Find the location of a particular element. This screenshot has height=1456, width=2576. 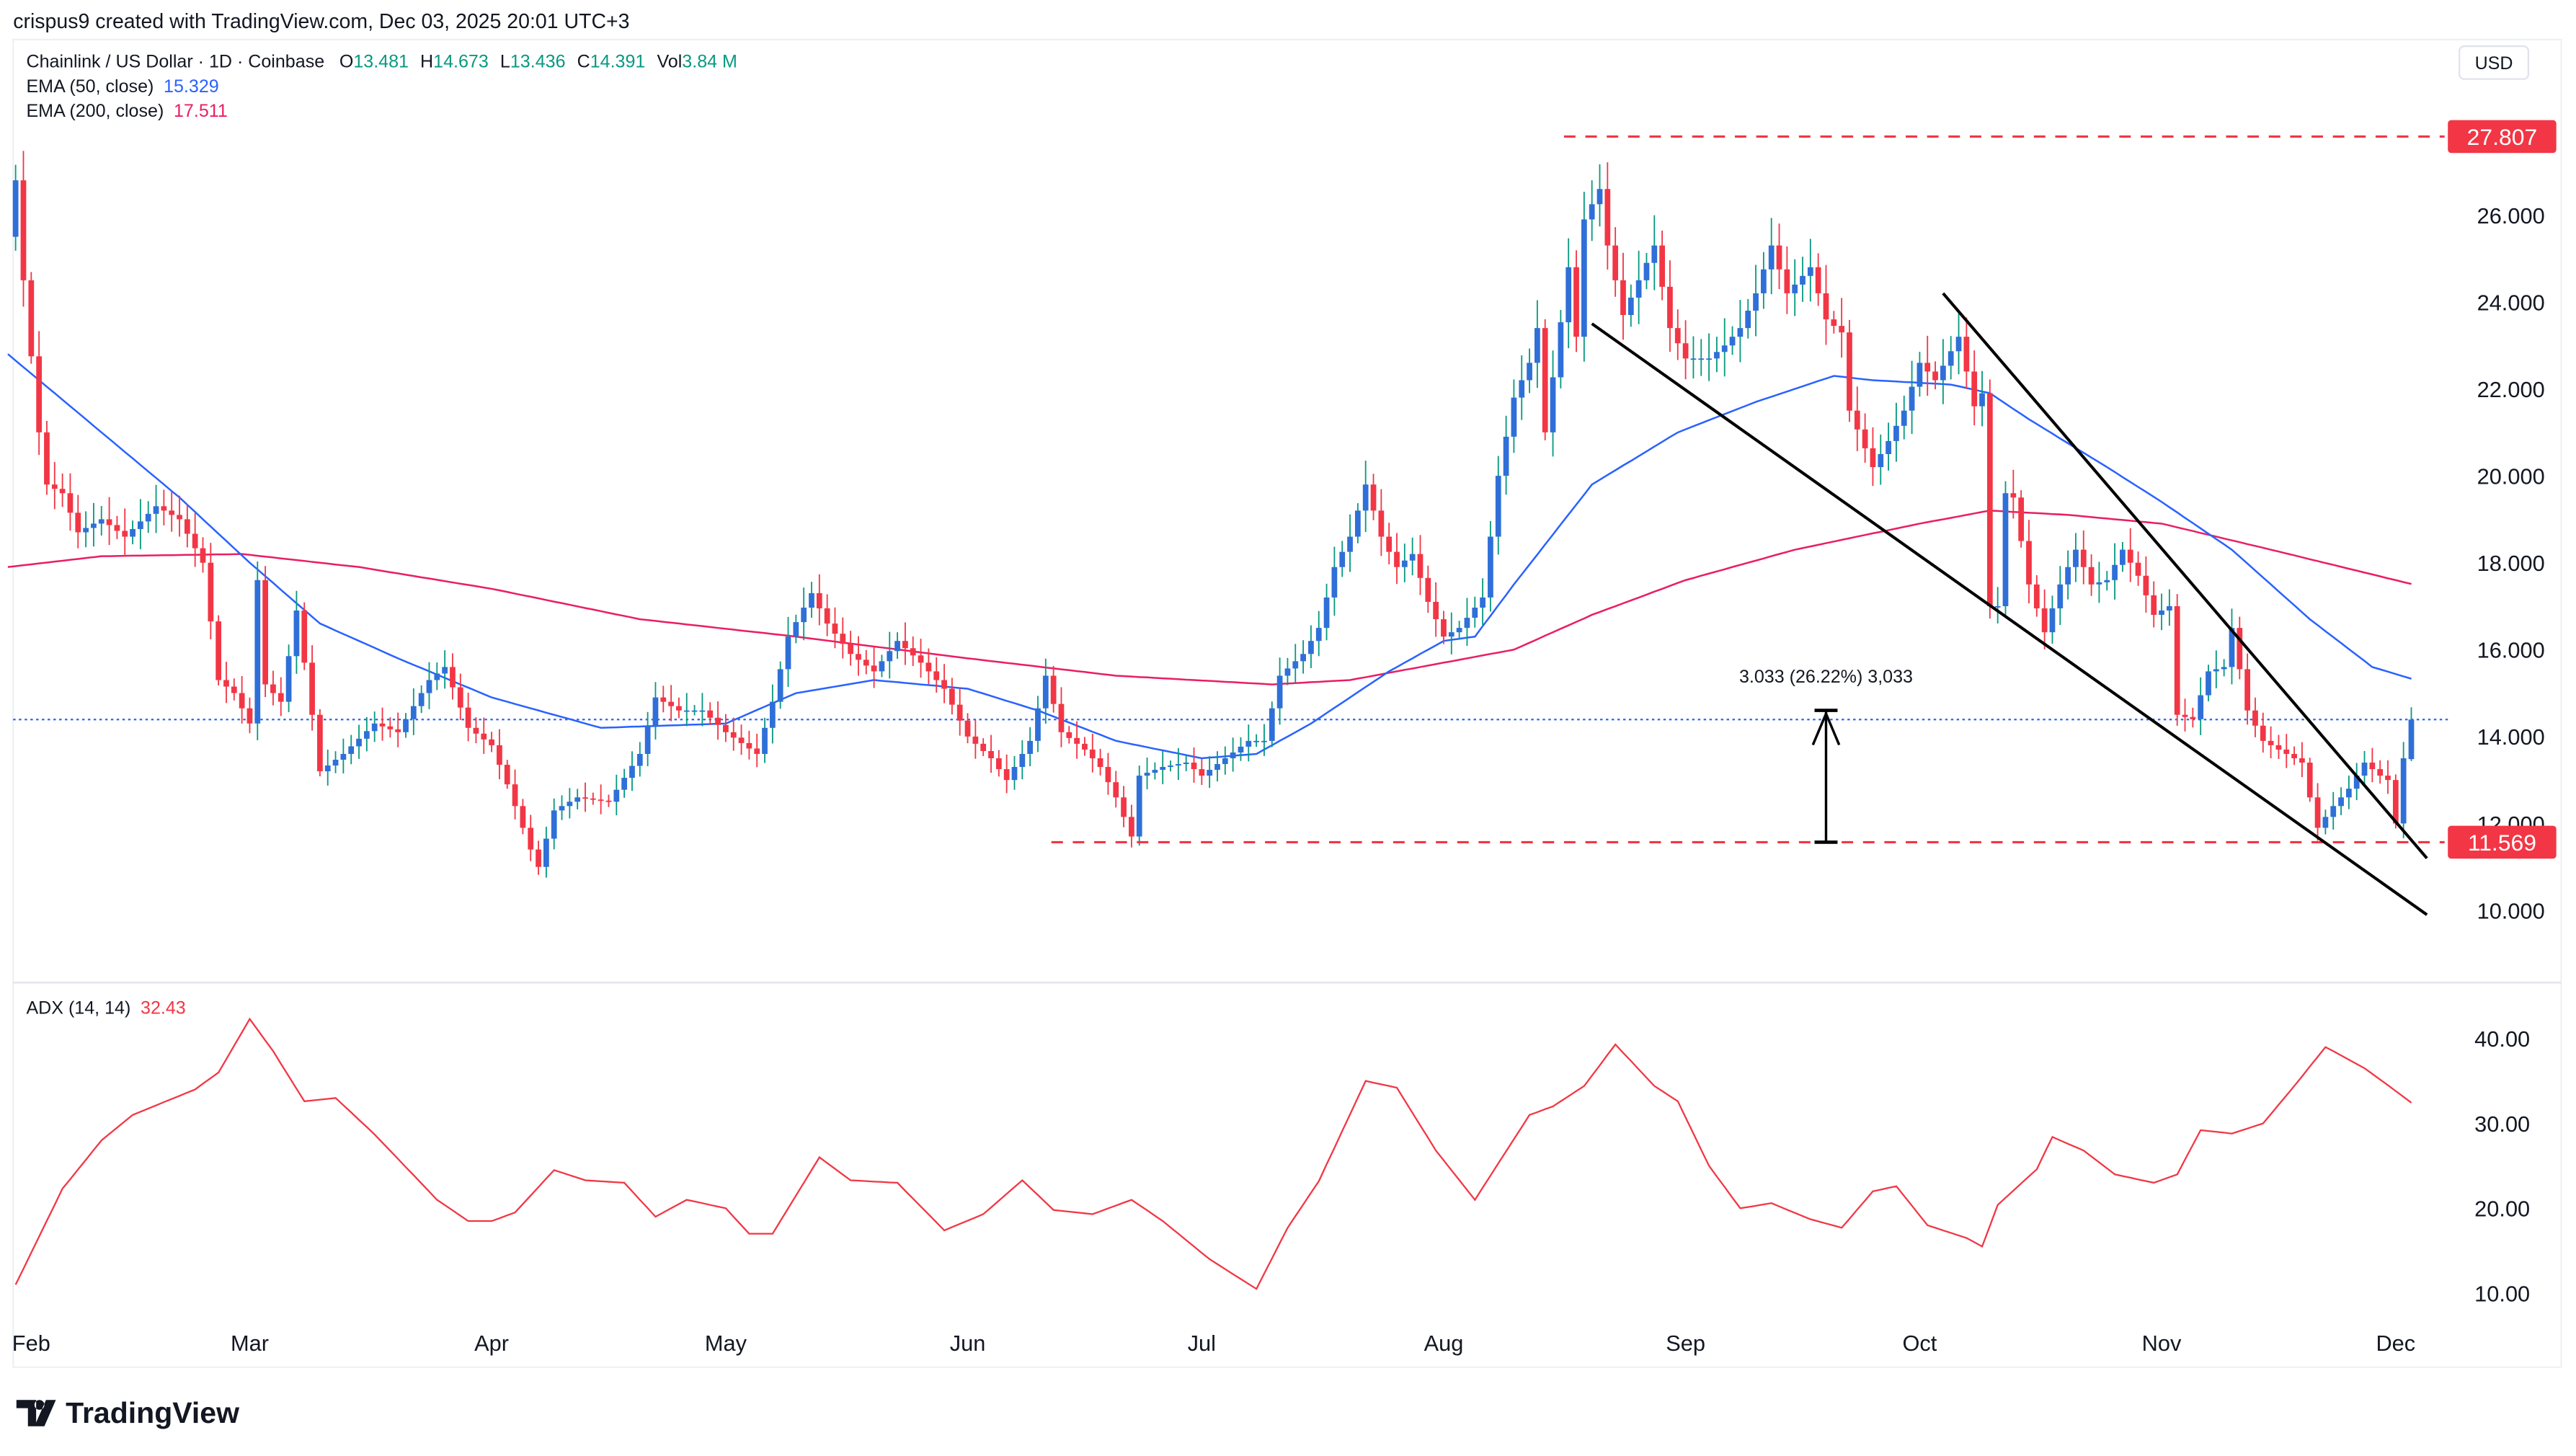

time-tick: Jul is located at coordinates (1202, 1343).